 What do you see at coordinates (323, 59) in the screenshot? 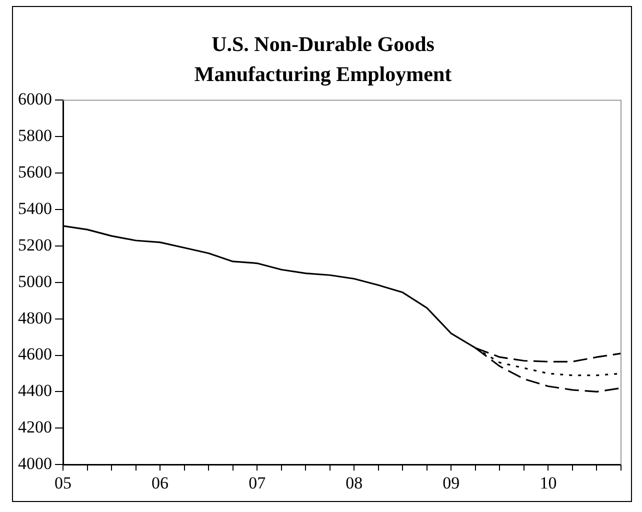
I see `chart-title: U.S. Non-Durable Goods Manufacturing Employment` at bounding box center [323, 59].